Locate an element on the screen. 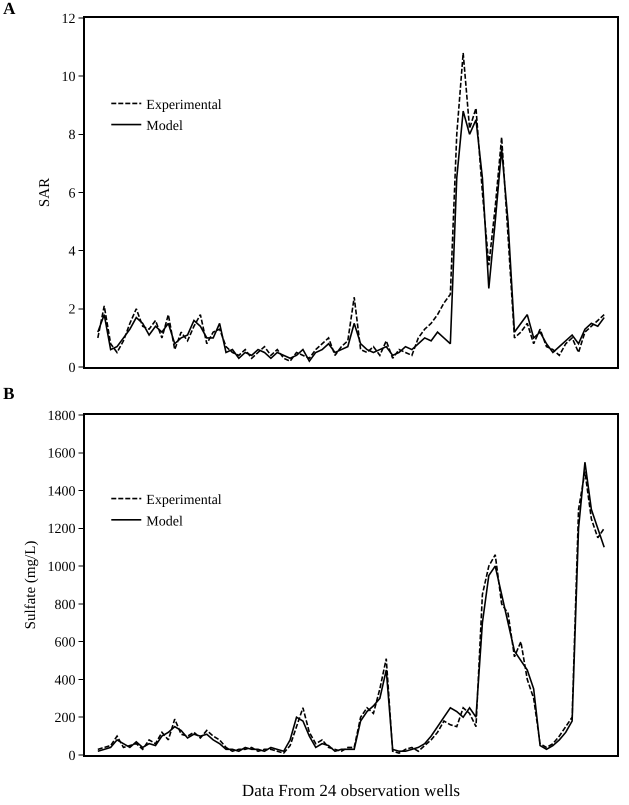 The image size is (629, 805). y-tick-label: 1200 is located at coordinates (61, 530).